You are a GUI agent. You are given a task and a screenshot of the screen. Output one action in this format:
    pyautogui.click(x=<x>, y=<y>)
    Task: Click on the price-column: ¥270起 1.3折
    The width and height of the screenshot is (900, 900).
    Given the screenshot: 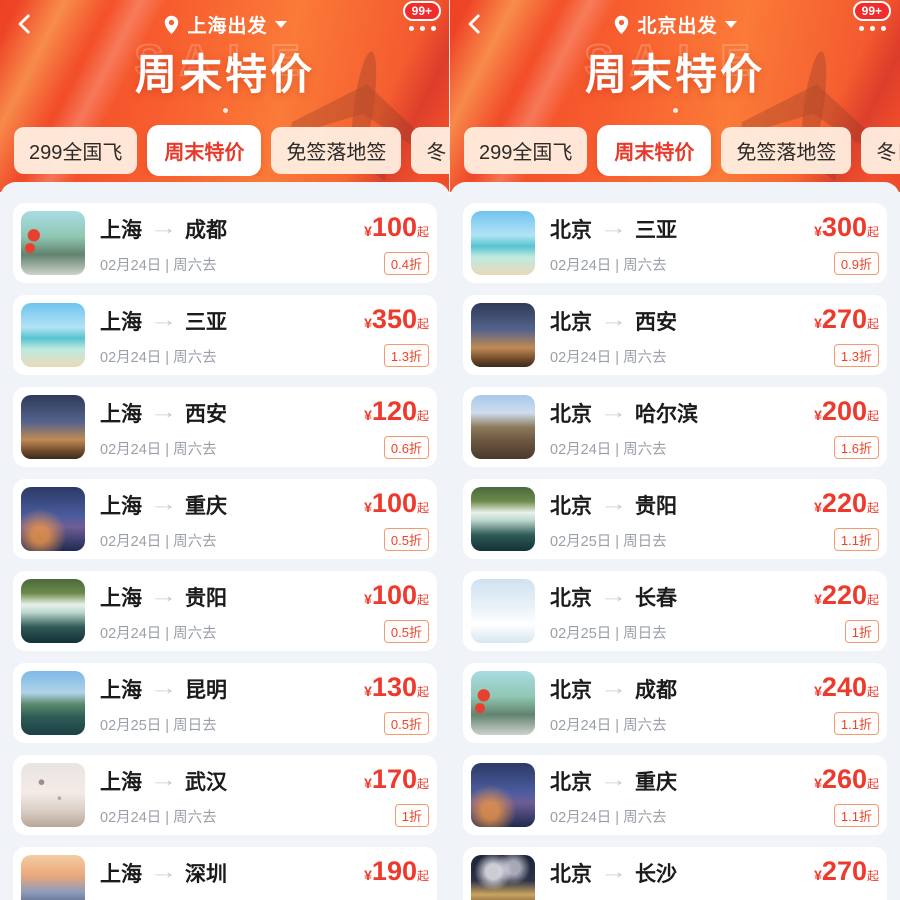 What is the action you would take?
    pyautogui.click(x=846, y=335)
    